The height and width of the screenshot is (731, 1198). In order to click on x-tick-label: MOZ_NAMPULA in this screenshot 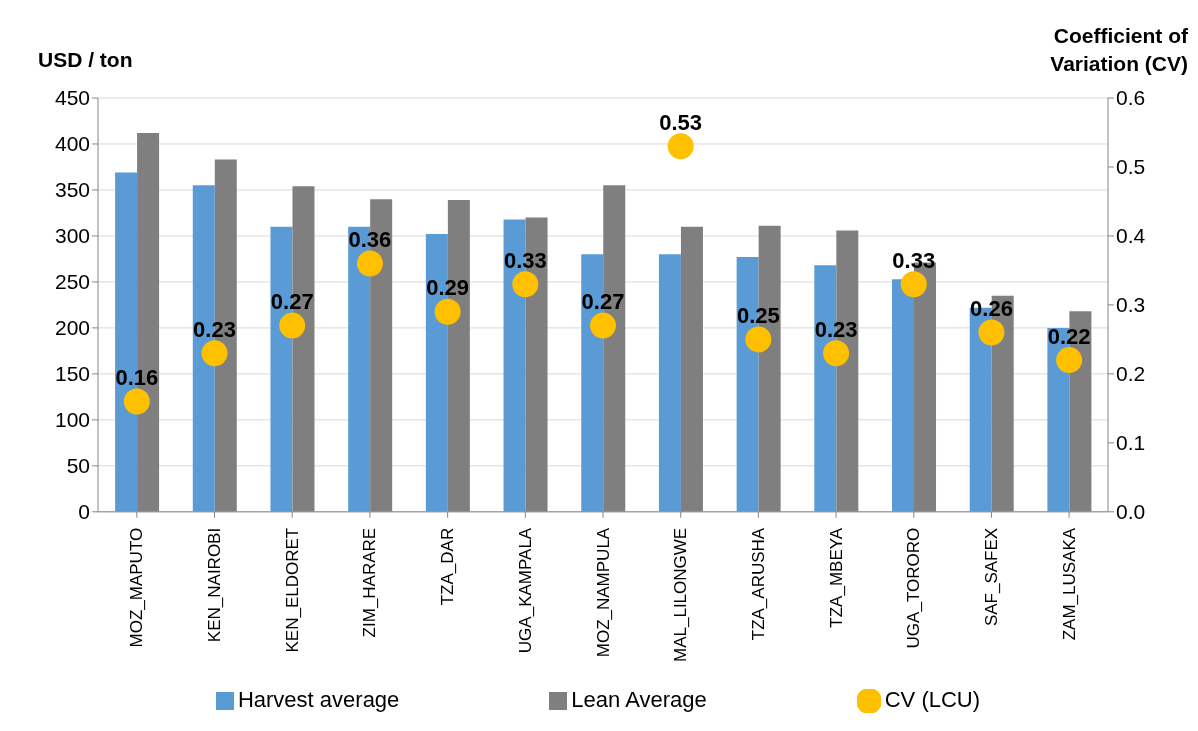, I will do `click(603, 592)`.